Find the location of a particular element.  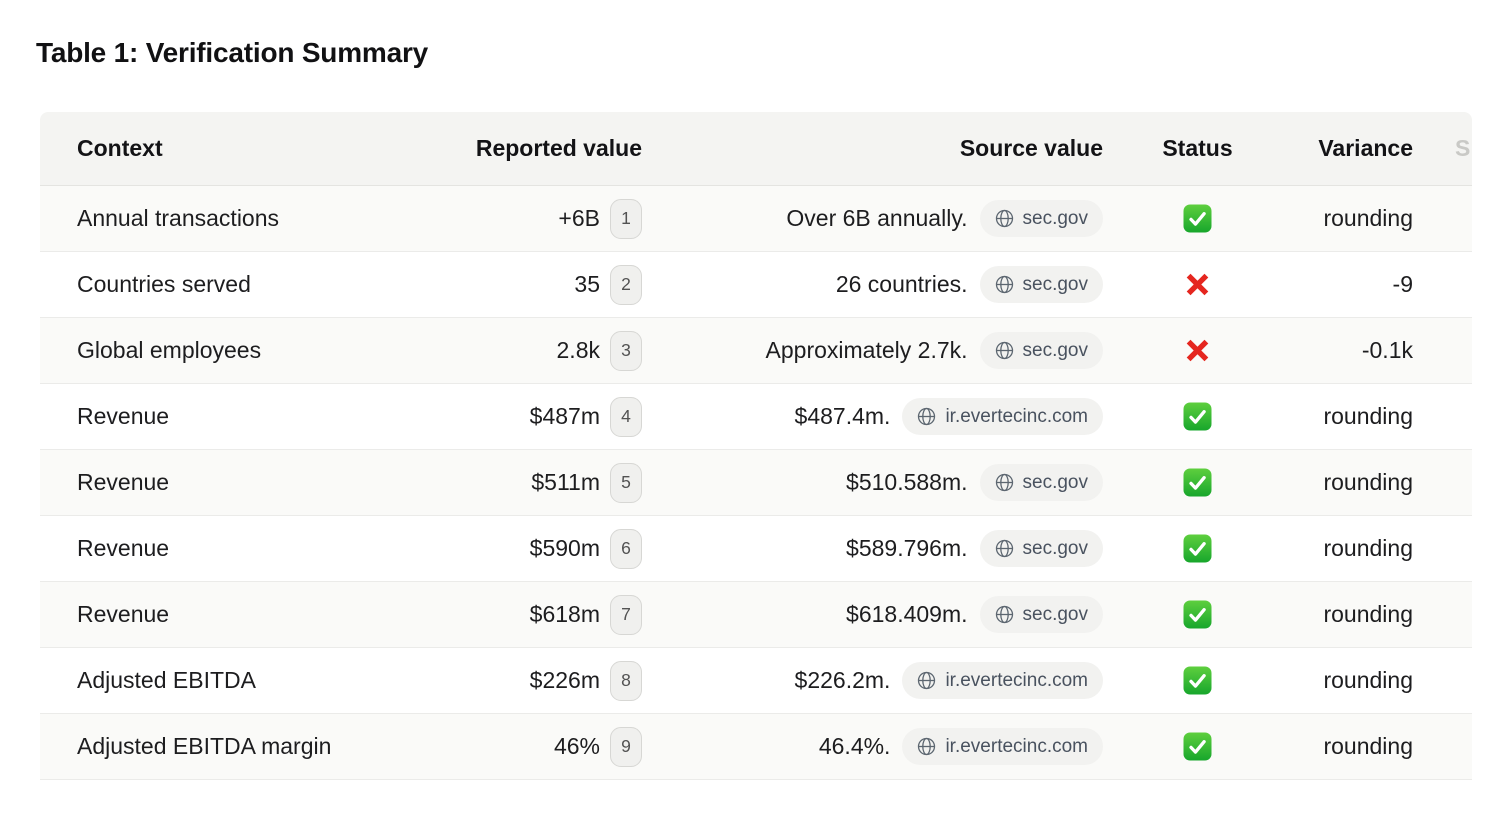

source-text: $589.796m. is located at coordinates (907, 548).